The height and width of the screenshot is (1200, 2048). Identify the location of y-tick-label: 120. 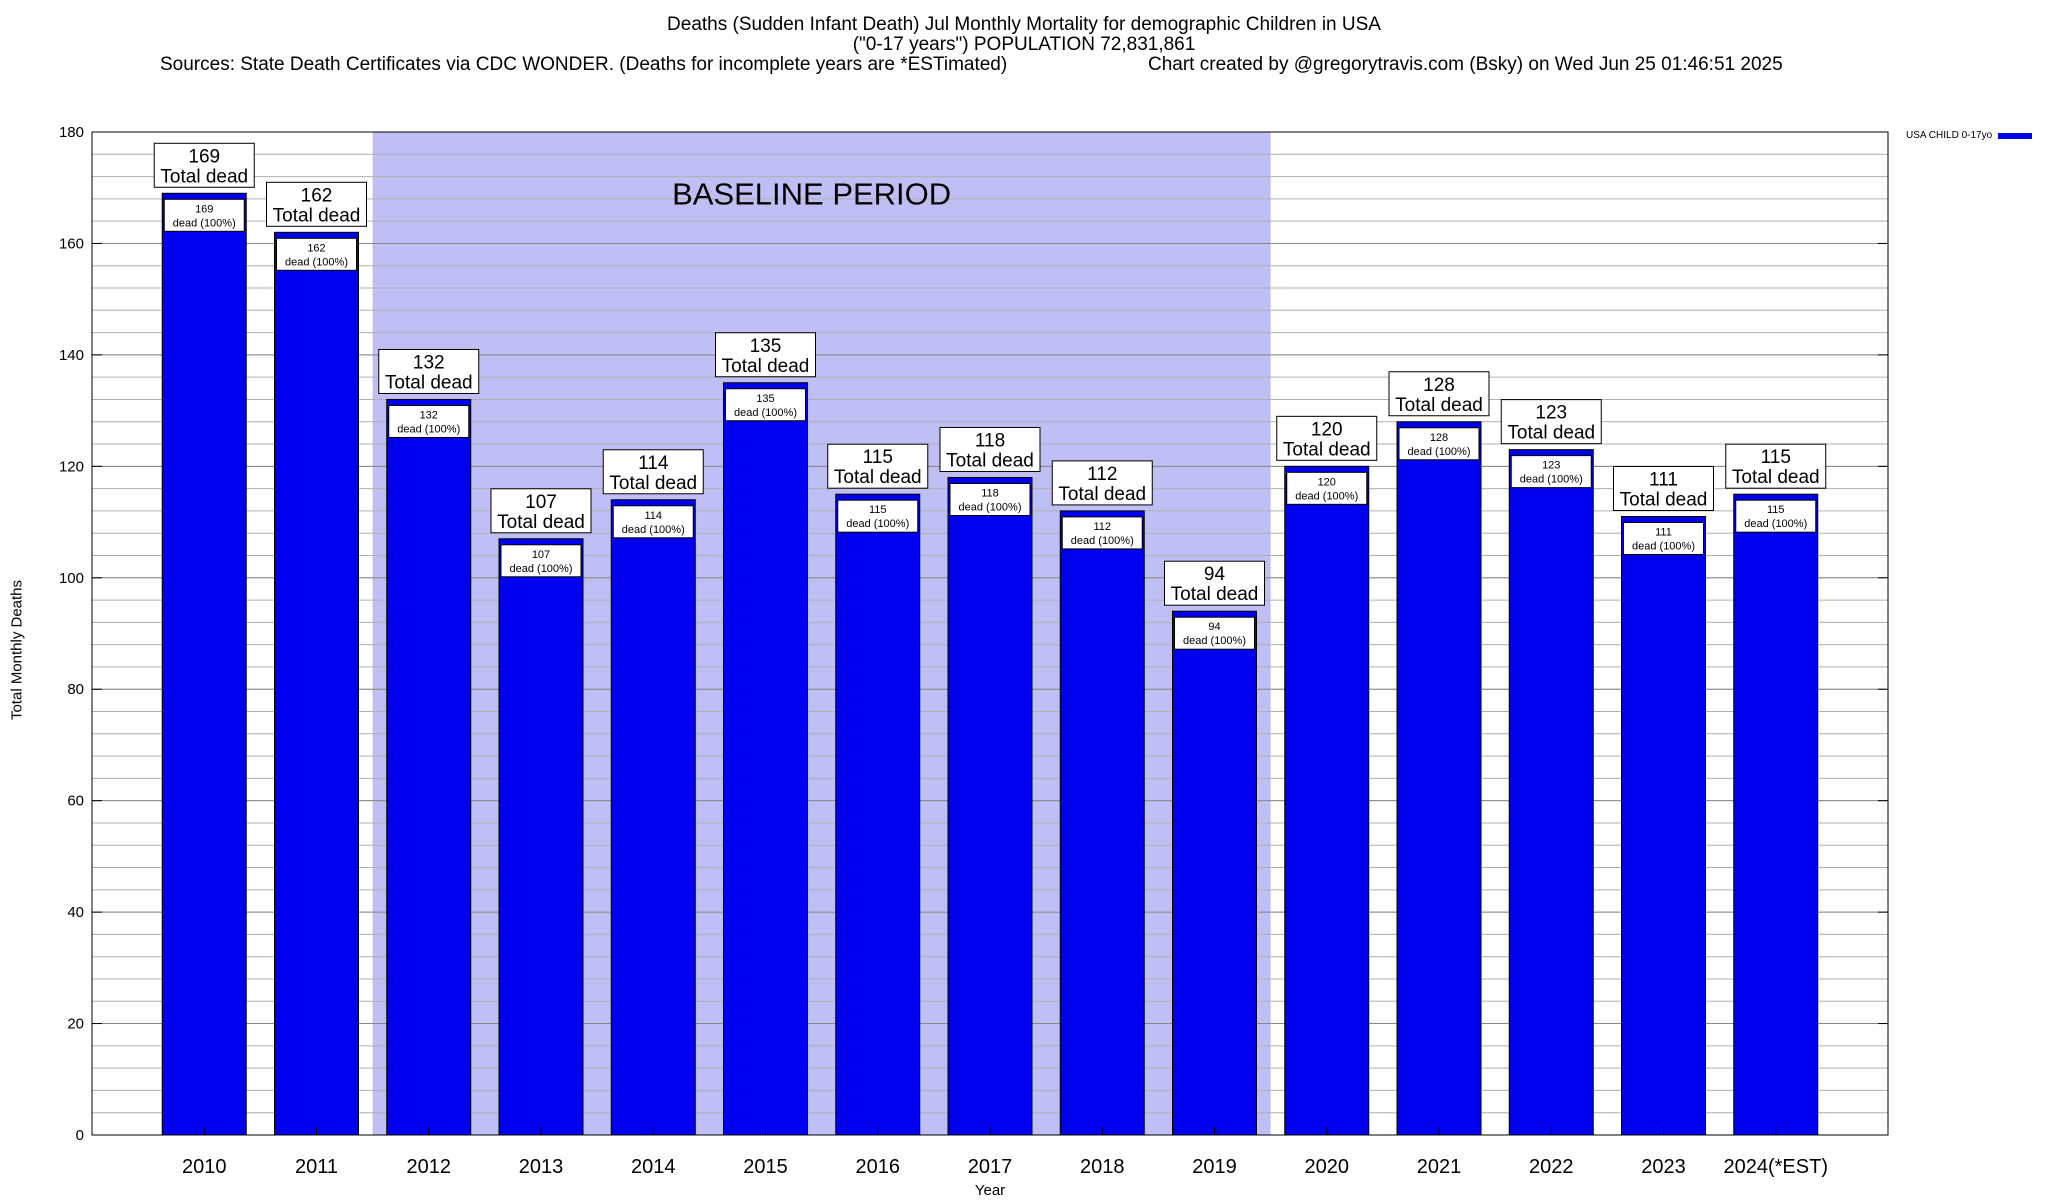
(71, 466).